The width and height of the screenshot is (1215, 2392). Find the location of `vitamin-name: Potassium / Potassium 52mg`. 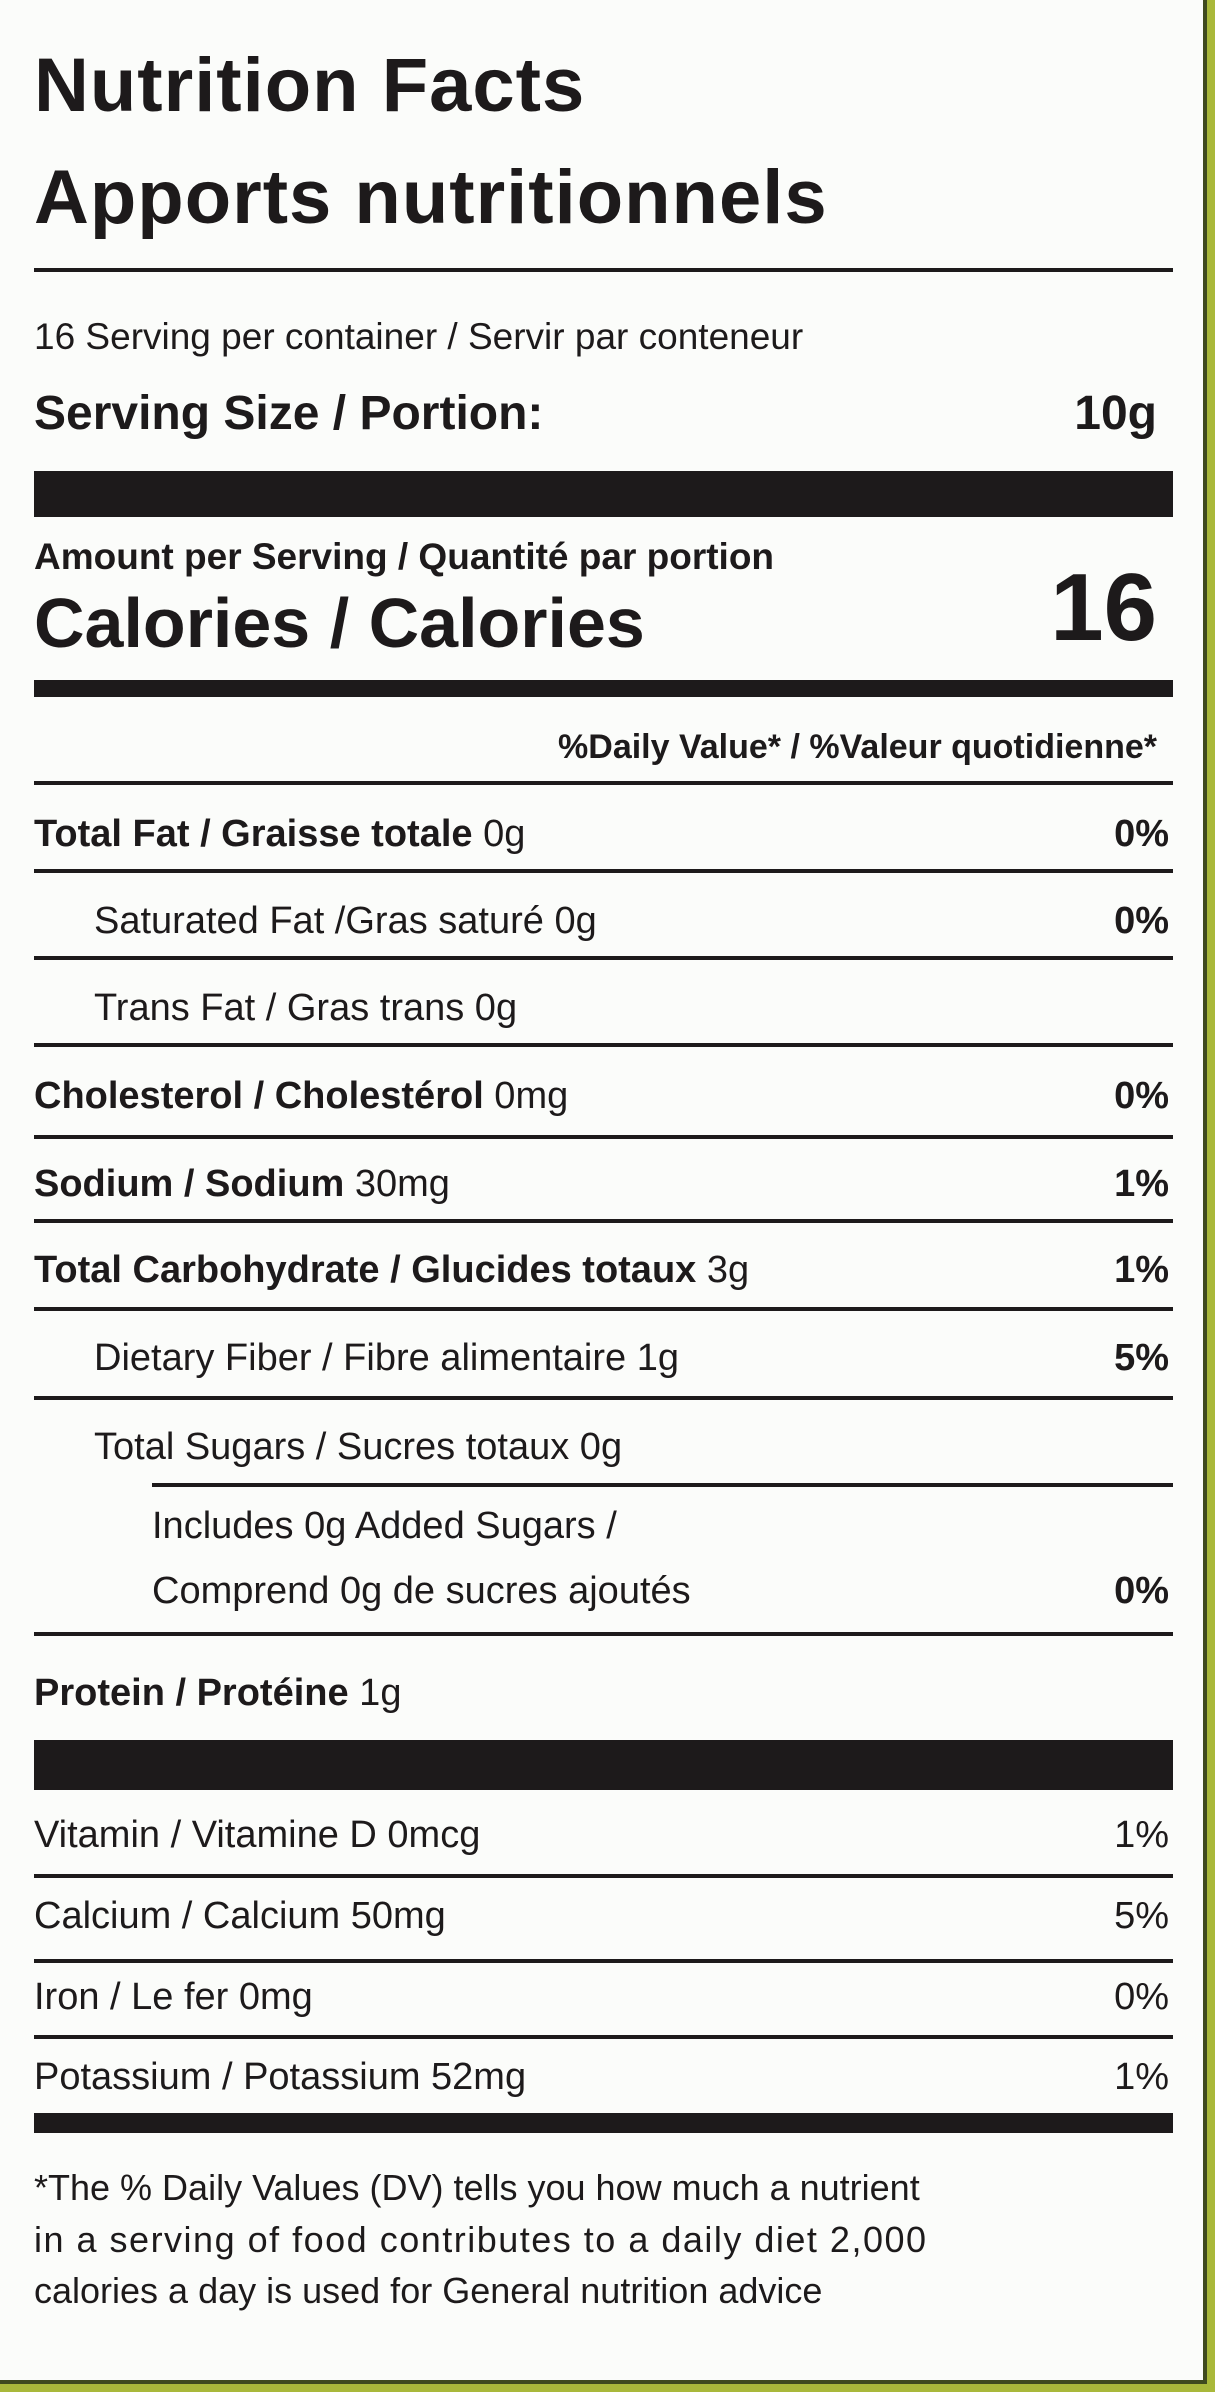

vitamin-name: Potassium / Potassium 52mg is located at coordinates (280, 2077).